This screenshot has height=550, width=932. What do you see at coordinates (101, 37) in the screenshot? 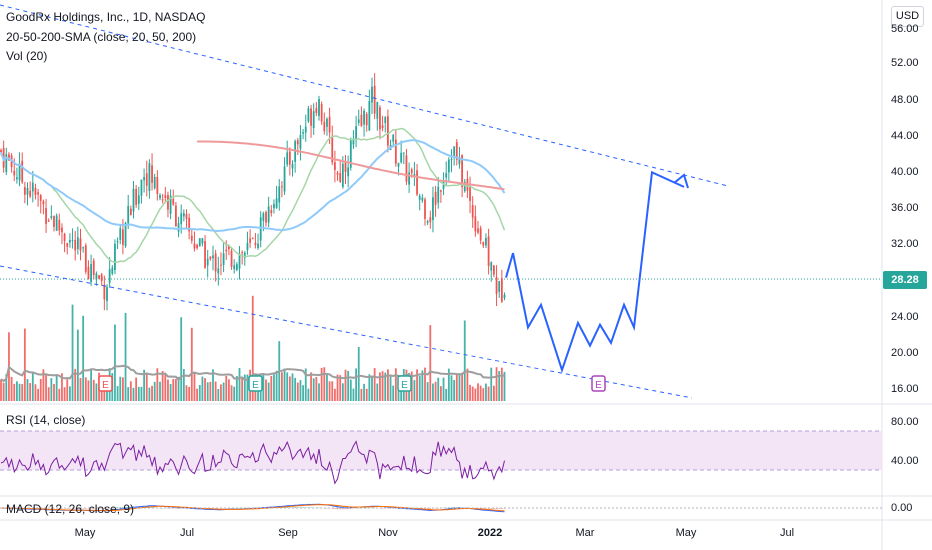
I see `ma-indicator-label: 20-50-200-SMA (close, 20, 50, 200)` at bounding box center [101, 37].